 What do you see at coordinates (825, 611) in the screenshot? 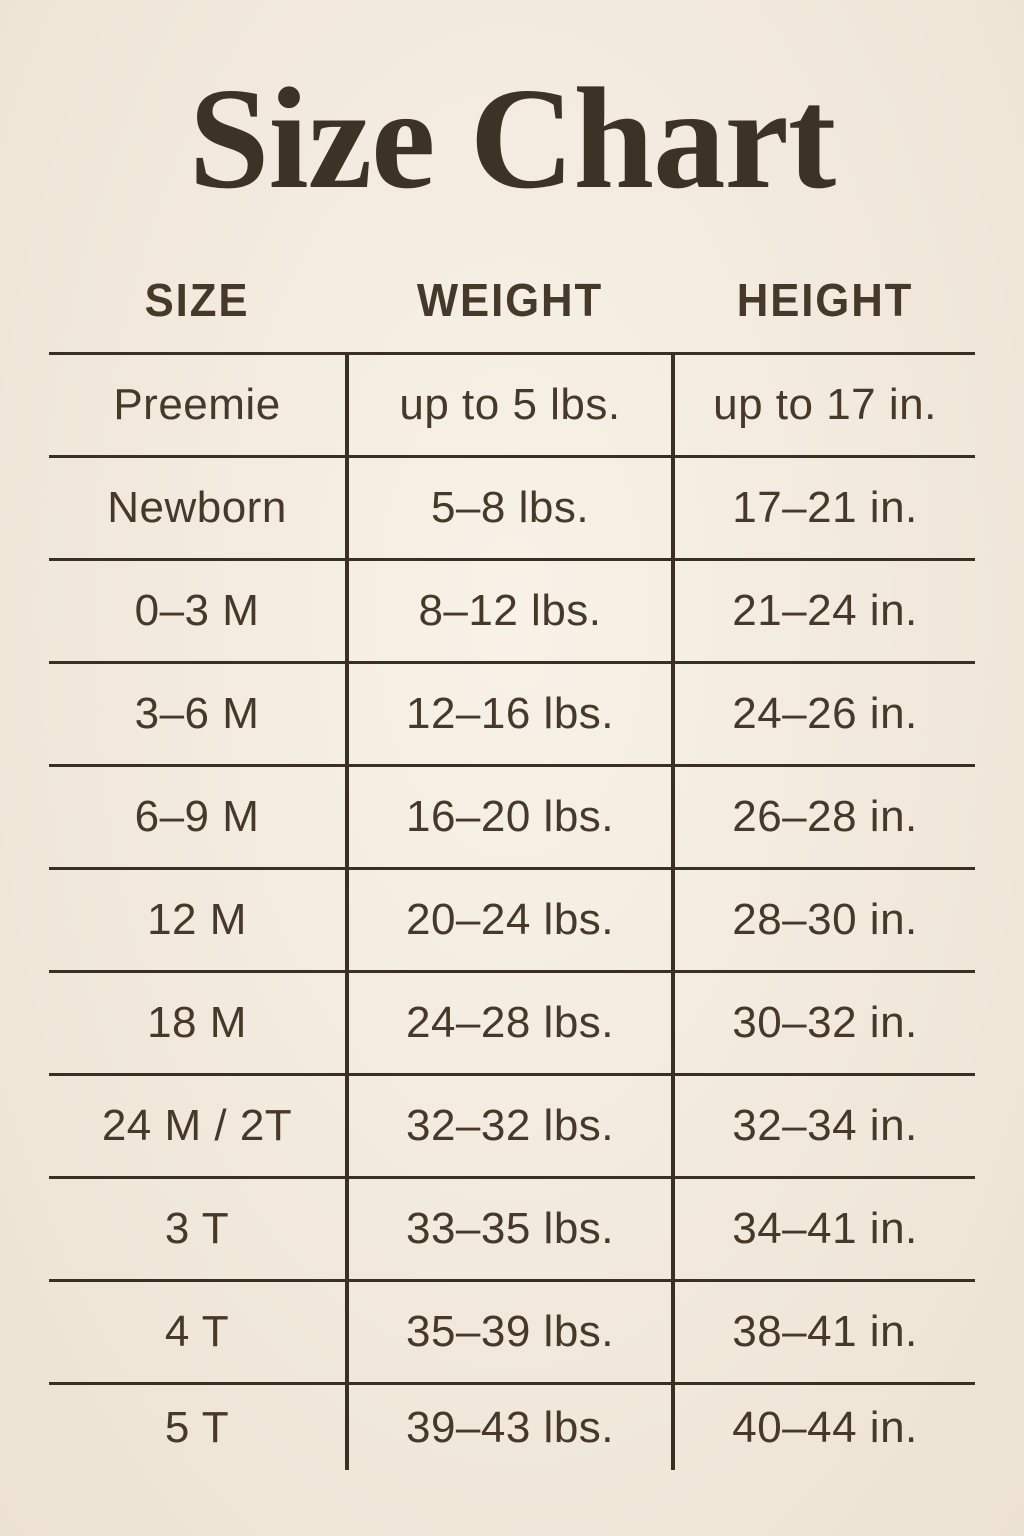
I see `table-cell: 21–24 in.` at bounding box center [825, 611].